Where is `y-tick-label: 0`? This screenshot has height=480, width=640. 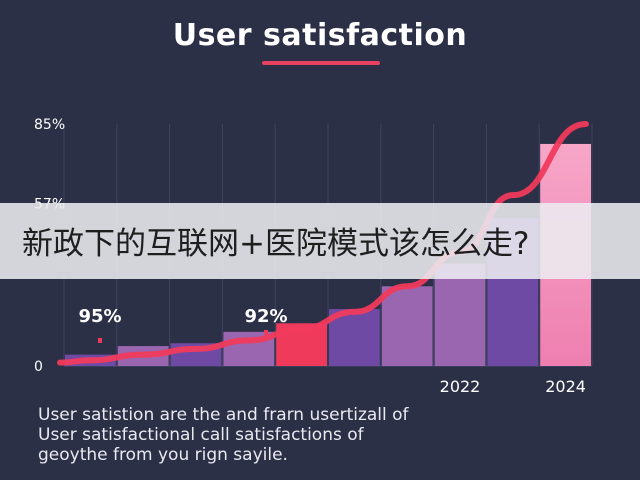
y-tick-label: 0 is located at coordinates (38, 367).